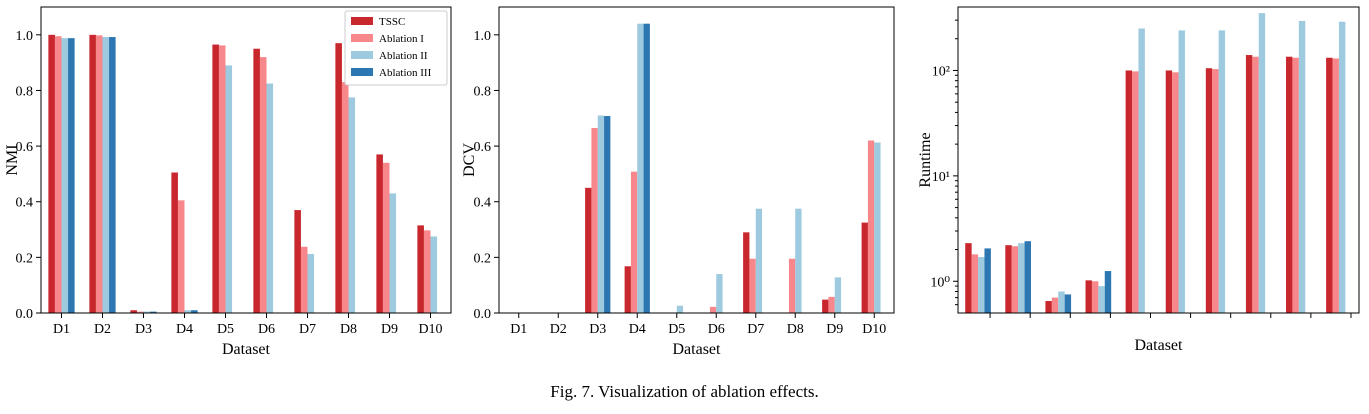 The image size is (1369, 414). I want to click on y-axis-label: DCV, so click(469, 160).